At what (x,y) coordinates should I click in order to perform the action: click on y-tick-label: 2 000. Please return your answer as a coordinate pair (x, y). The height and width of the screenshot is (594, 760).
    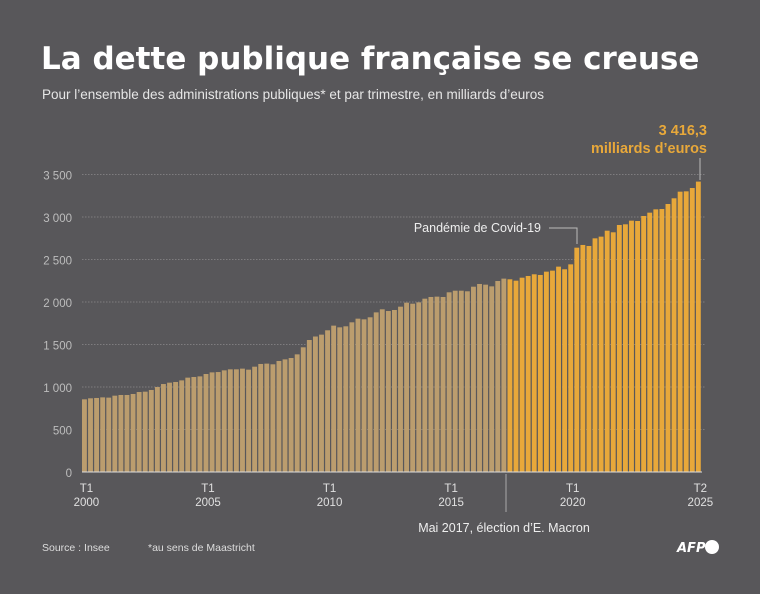
    Looking at the image, I should click on (57, 304).